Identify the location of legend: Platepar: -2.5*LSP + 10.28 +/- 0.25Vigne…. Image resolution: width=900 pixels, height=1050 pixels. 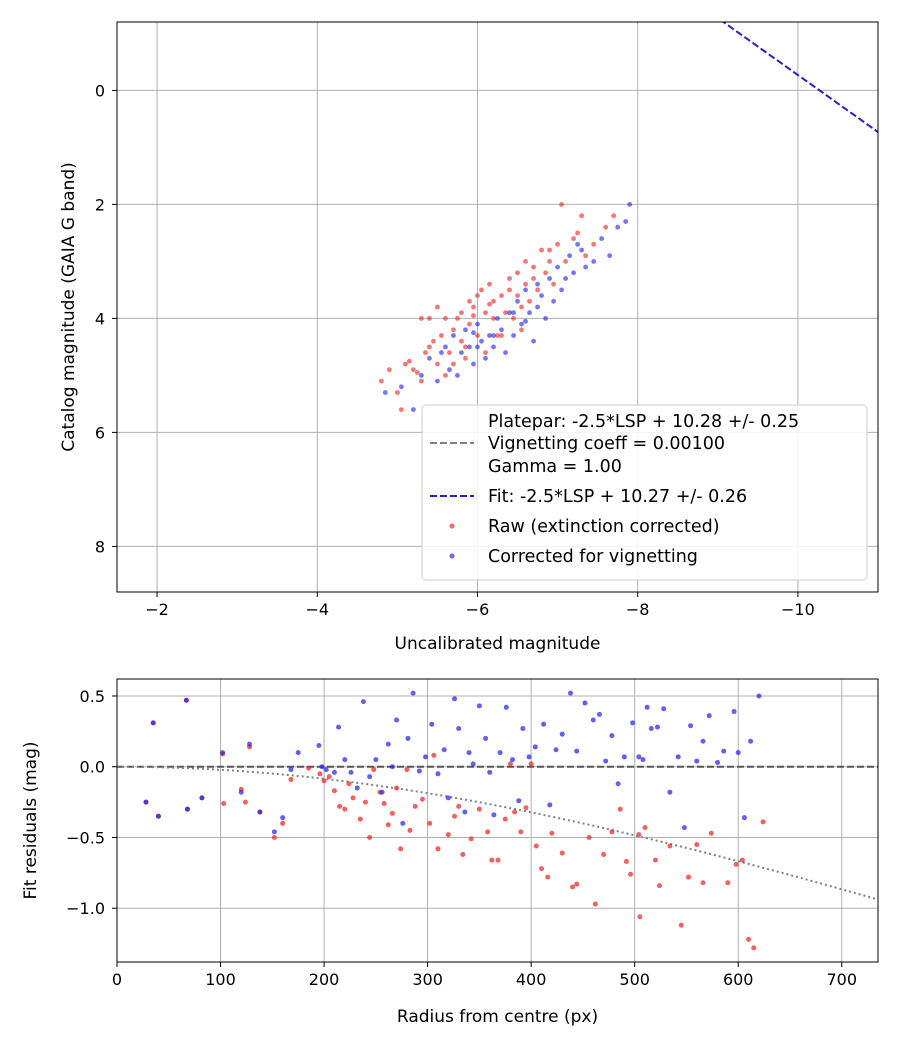
(644, 492).